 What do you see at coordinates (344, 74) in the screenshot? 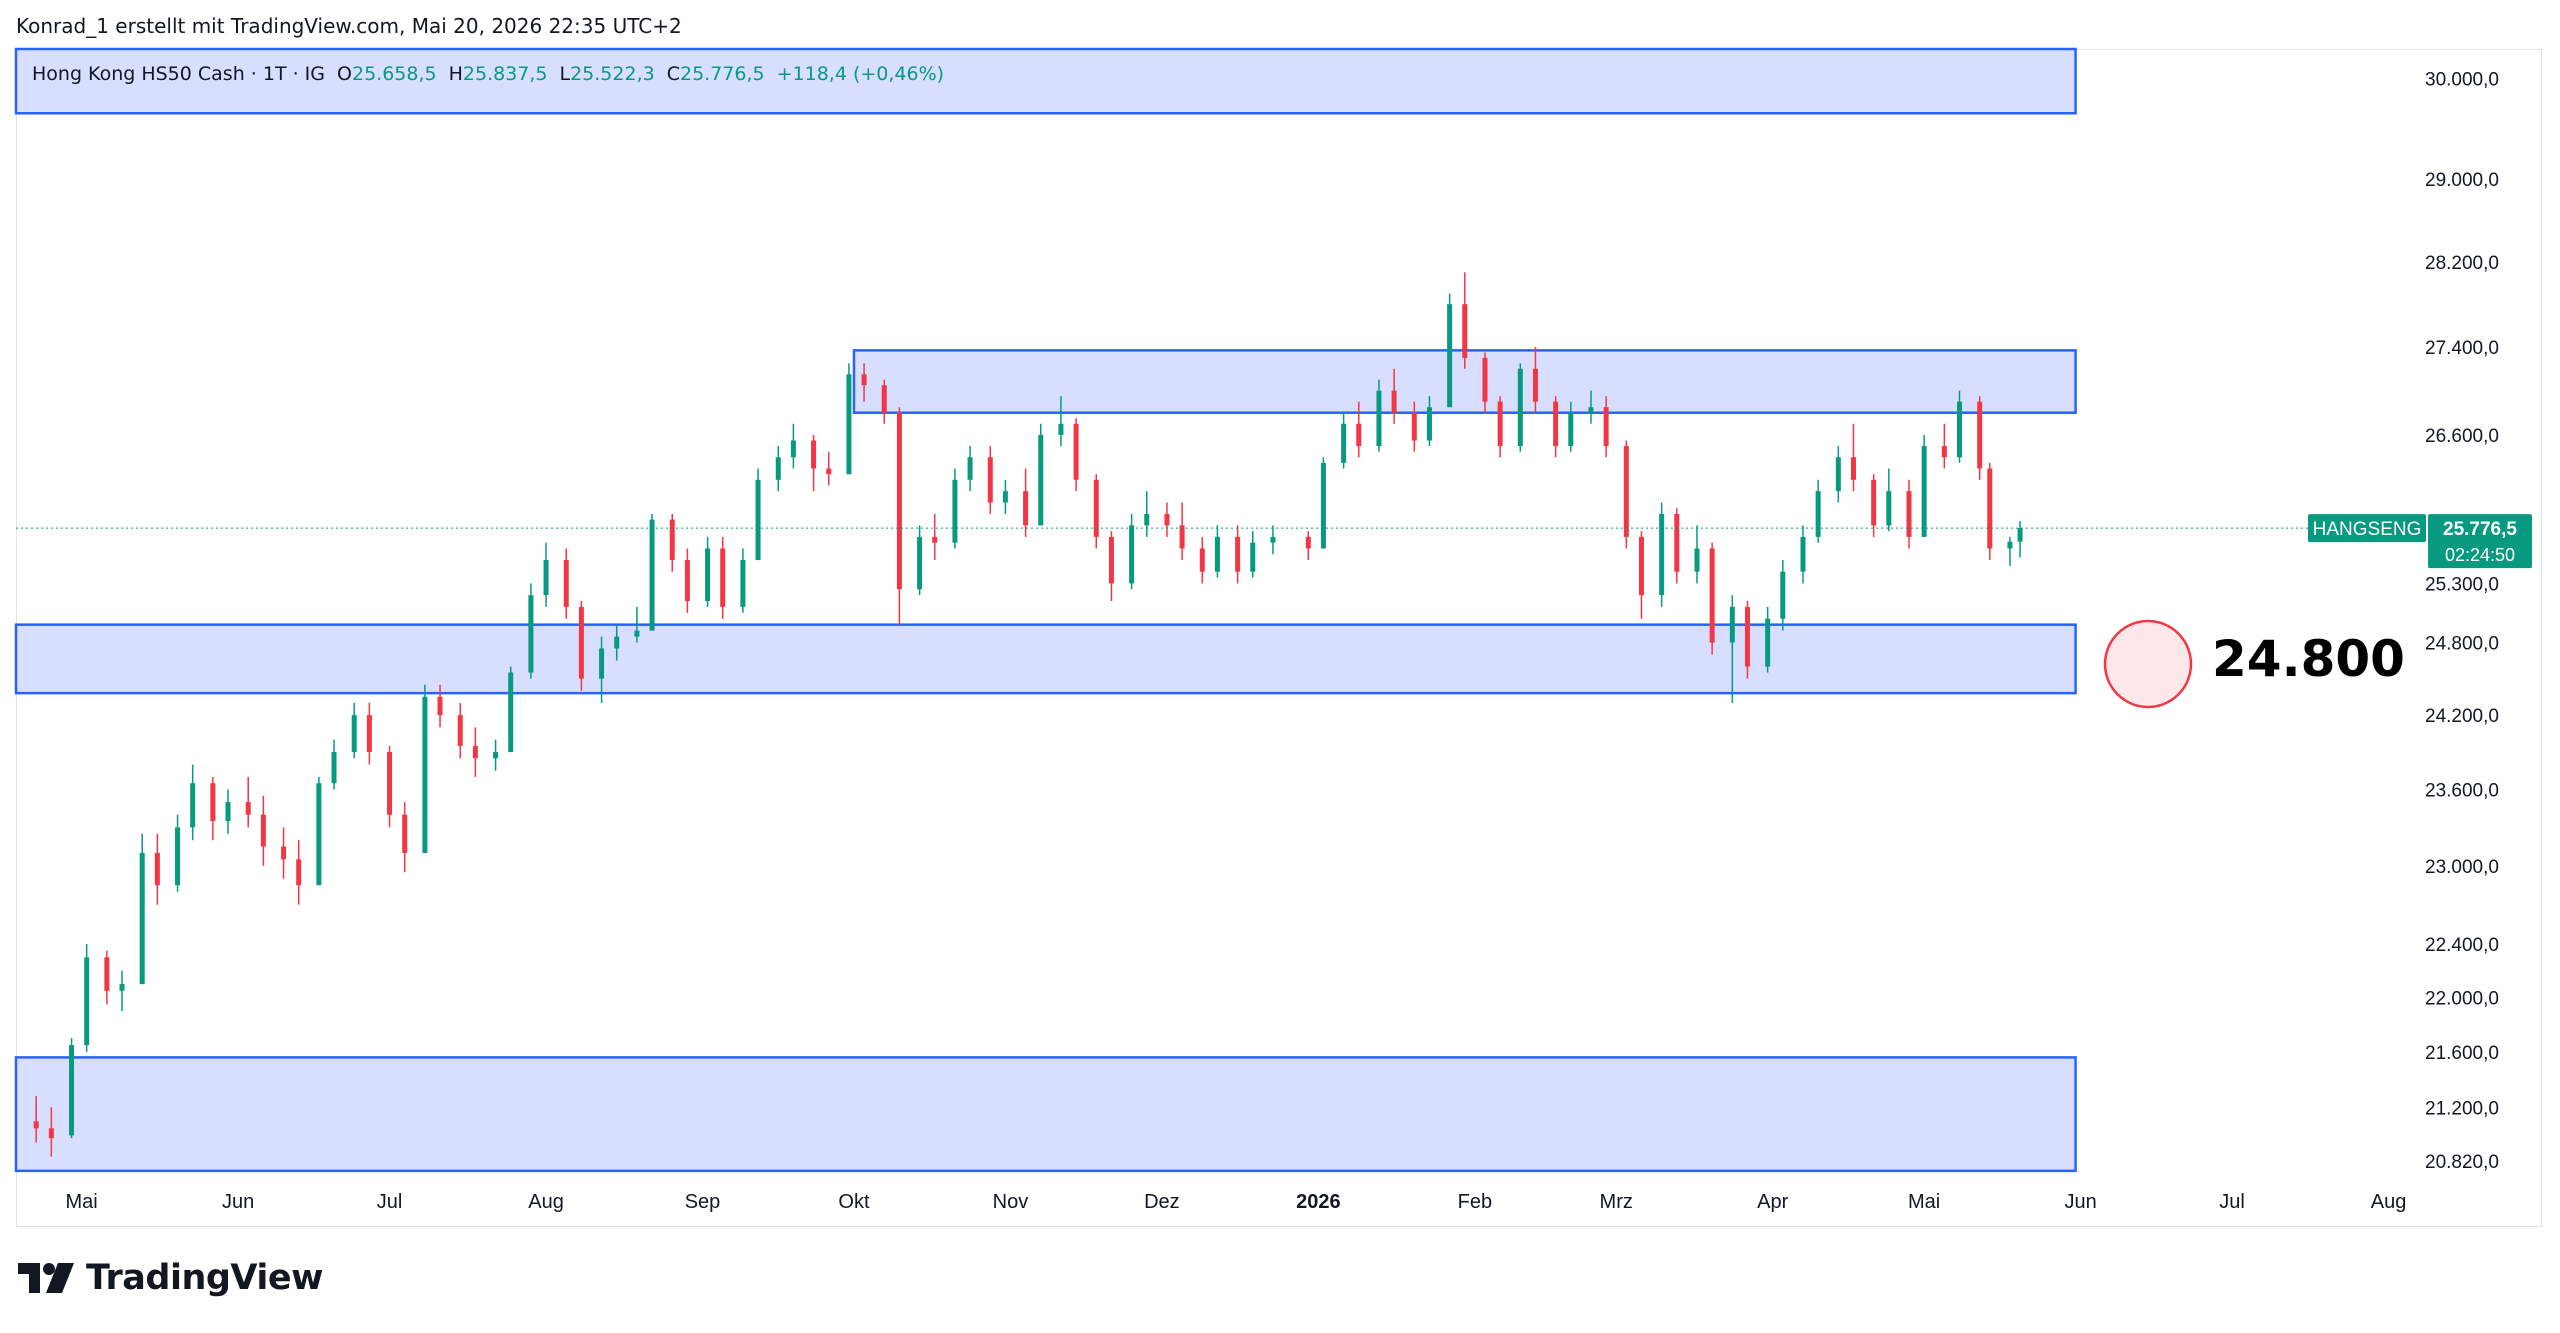
I see `legend-open-label: O` at bounding box center [344, 74].